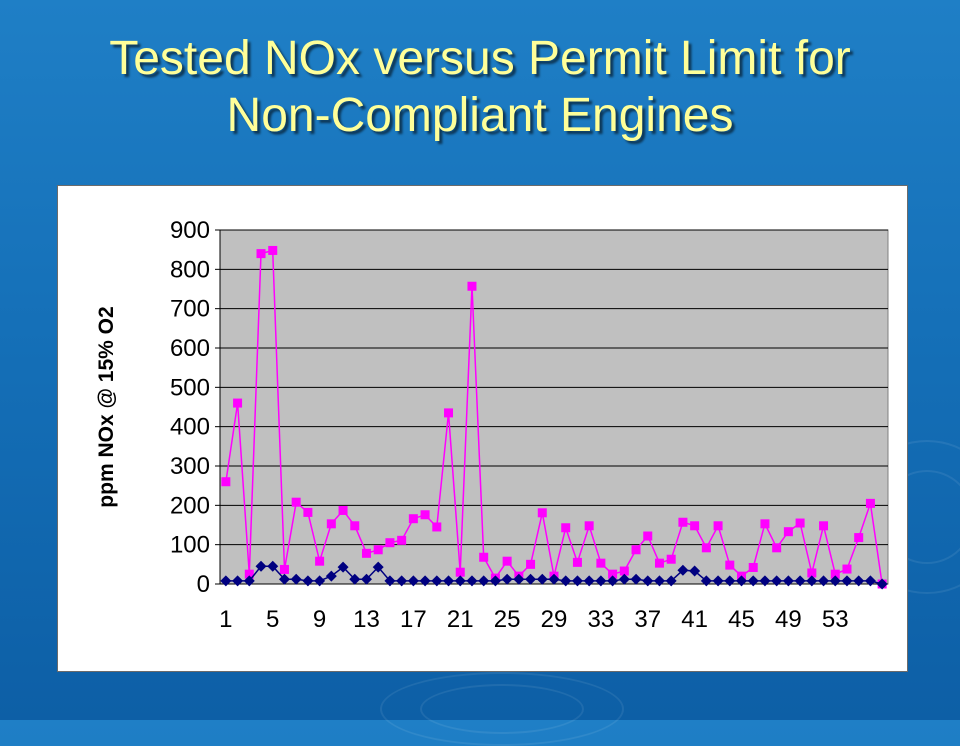  Describe the element at coordinates (225, 619) in the screenshot. I see `x-tick-label: 1` at that location.